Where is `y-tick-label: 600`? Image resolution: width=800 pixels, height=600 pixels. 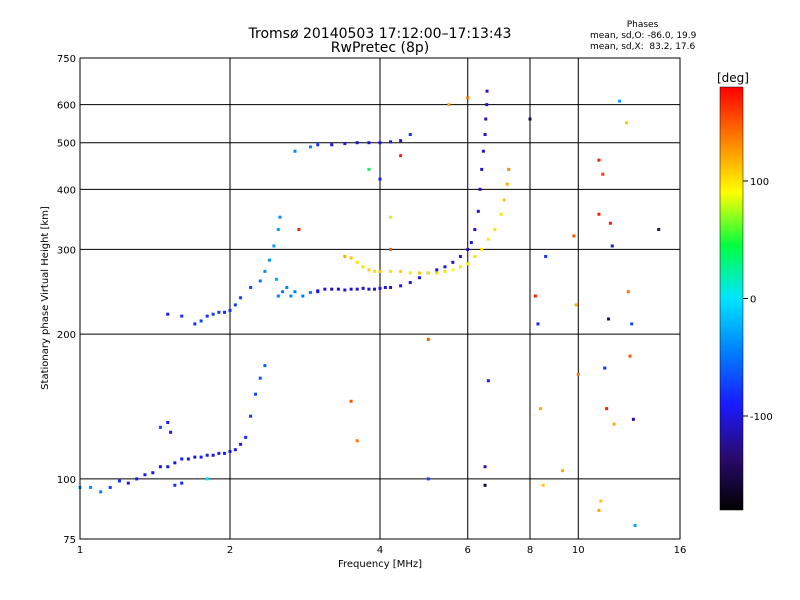
y-tick-label: 600 is located at coordinates (66, 106).